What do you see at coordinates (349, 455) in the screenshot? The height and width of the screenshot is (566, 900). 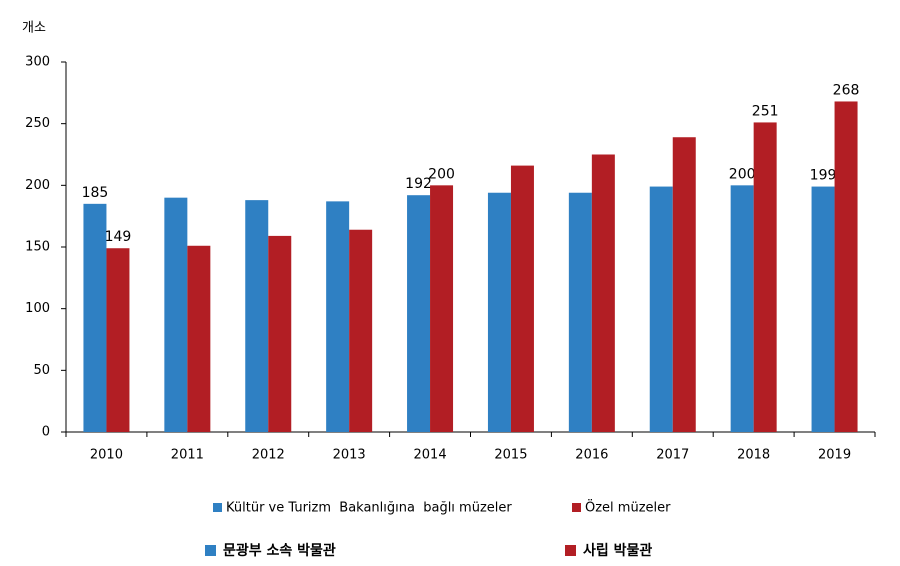 I see `x-tick-label: 2013` at bounding box center [349, 455].